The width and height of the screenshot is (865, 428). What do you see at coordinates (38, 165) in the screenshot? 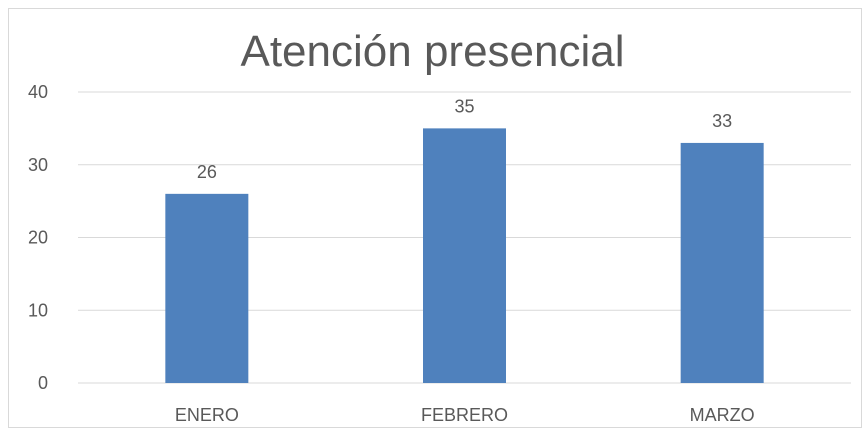
I see `y-tick-label: 30` at bounding box center [38, 165].